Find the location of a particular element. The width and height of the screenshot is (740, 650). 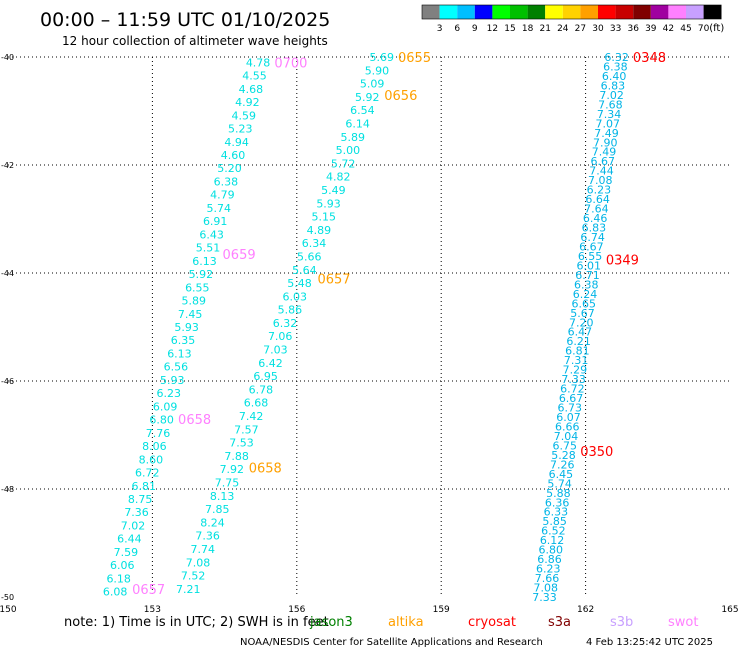

wave-height-label: 6.43 is located at coordinates (211, 234).